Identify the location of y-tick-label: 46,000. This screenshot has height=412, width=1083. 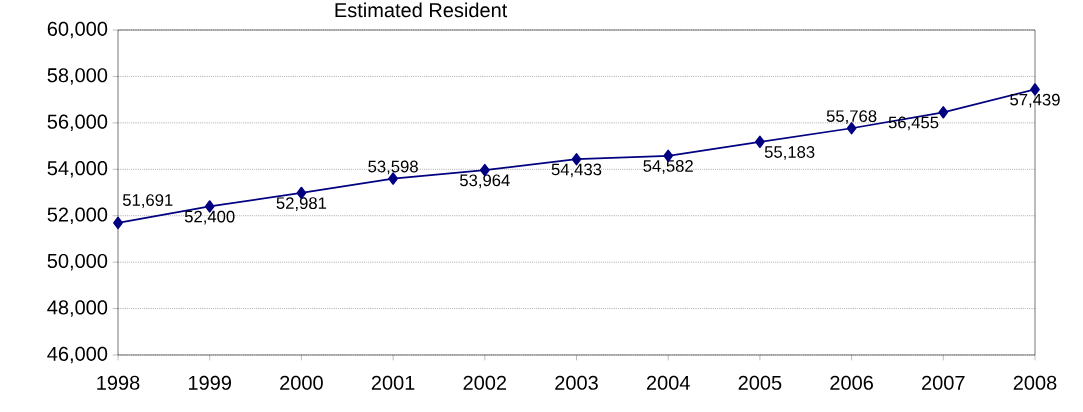
(77, 355).